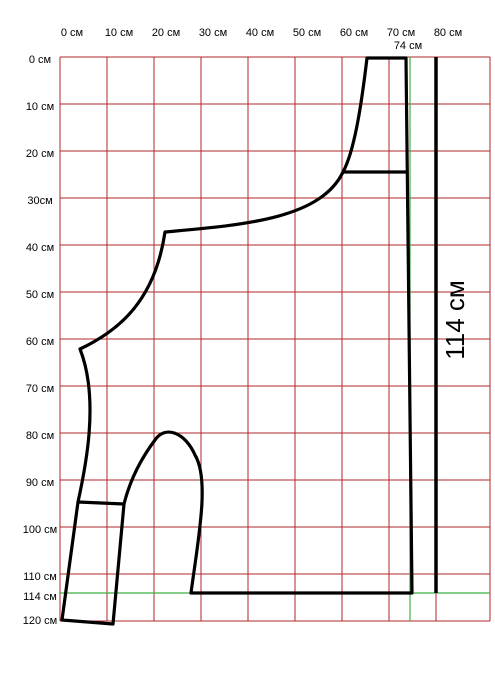 The image size is (495, 700). What do you see at coordinates (40, 389) in the screenshot?
I see `y-label: 70 см` at bounding box center [40, 389].